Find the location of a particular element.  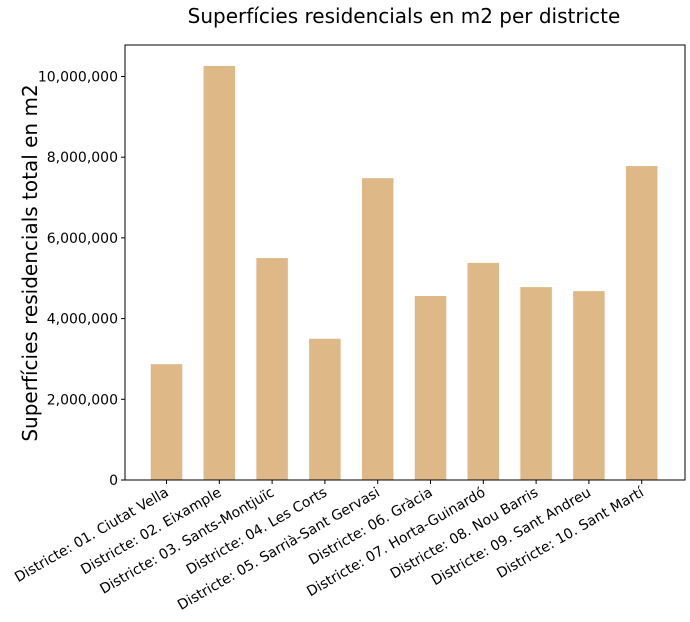

y-tick-label: 4,000,000 is located at coordinates (82, 320).